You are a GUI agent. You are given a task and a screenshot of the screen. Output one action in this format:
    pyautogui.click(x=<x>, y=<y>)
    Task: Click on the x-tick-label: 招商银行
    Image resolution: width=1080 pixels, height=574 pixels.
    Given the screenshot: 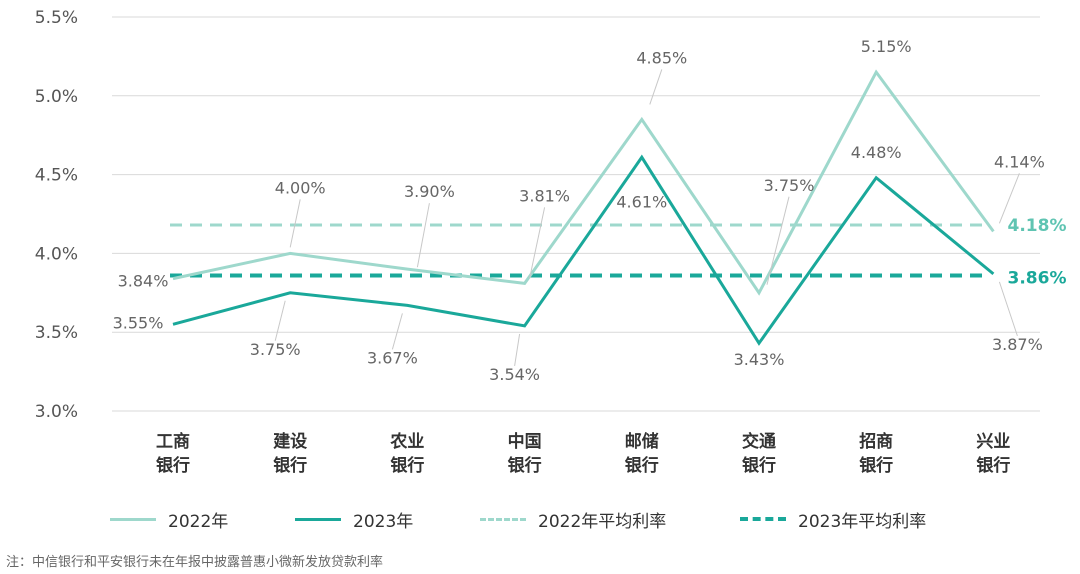 What is the action you would take?
    pyautogui.click(x=876, y=453)
    